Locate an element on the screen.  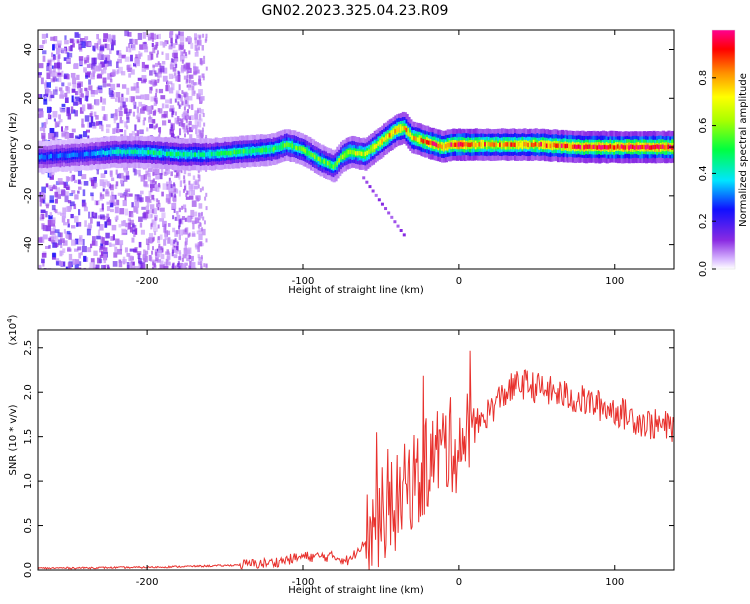
top-x-axis-label: Height of straight line (km) is located at coordinates (356, 290).